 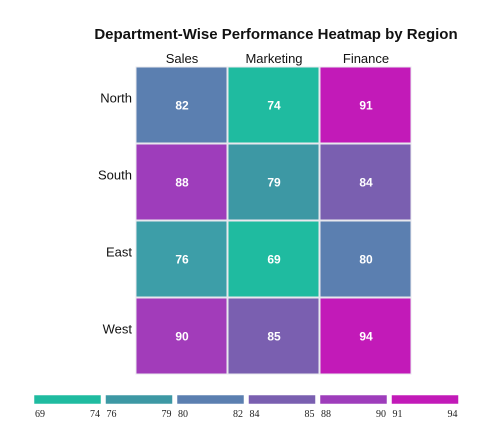 I want to click on row-label: West, so click(x=118, y=329).